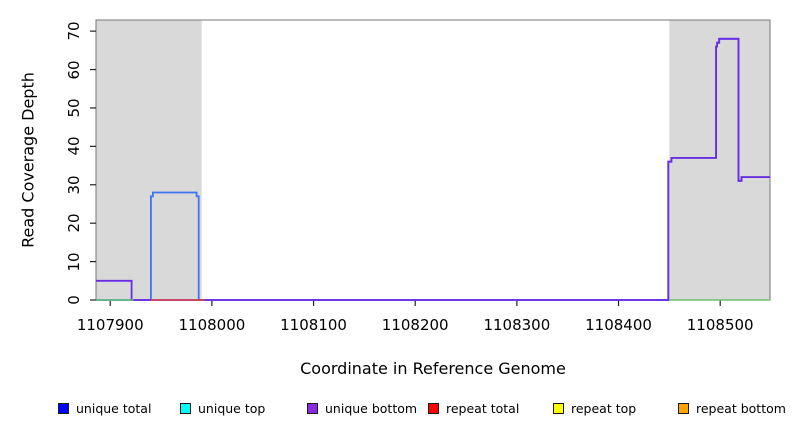  What do you see at coordinates (110, 325) in the screenshot?
I see `x-tick-label: 1107900` at bounding box center [110, 325].